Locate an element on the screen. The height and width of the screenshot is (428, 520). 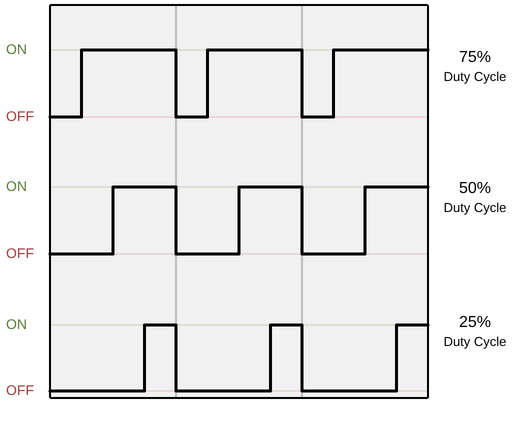
text: 25% is located at coordinates (475, 323).